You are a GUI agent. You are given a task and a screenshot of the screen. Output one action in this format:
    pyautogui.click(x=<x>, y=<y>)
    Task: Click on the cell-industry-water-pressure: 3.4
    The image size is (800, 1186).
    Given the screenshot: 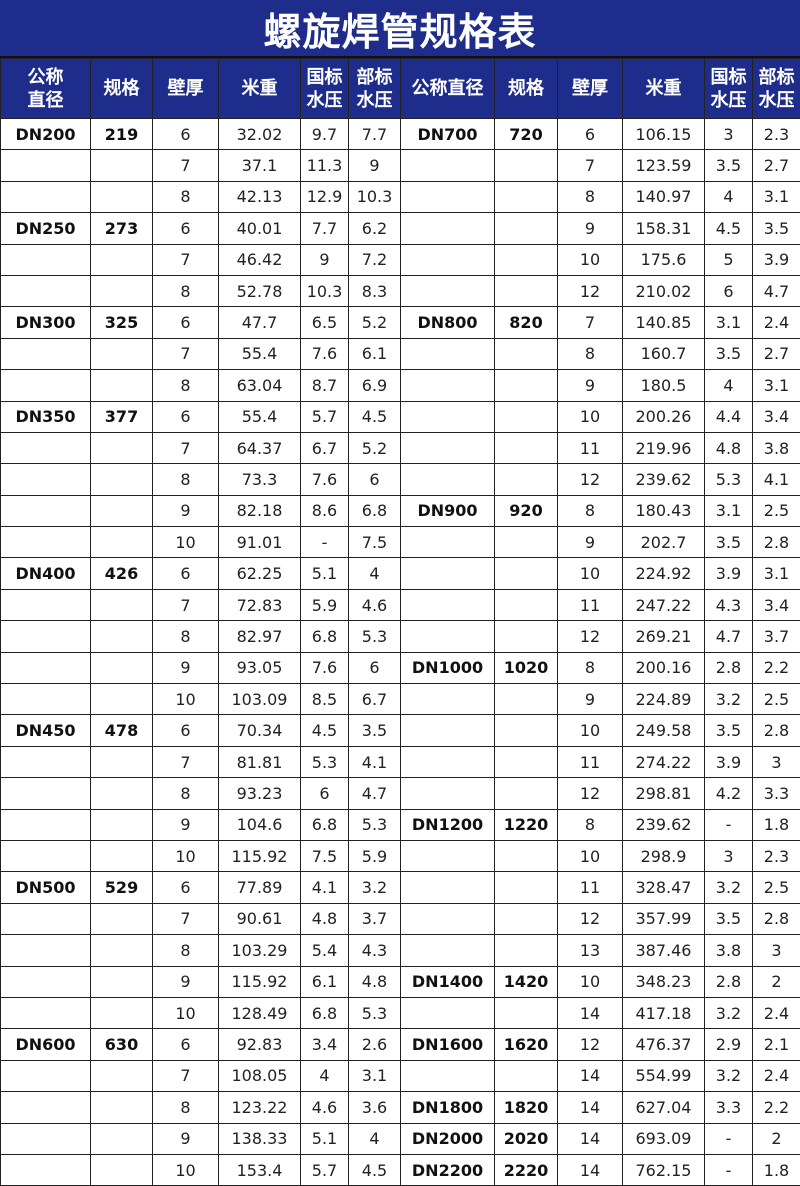 What is the action you would take?
    pyautogui.click(x=776, y=416)
    